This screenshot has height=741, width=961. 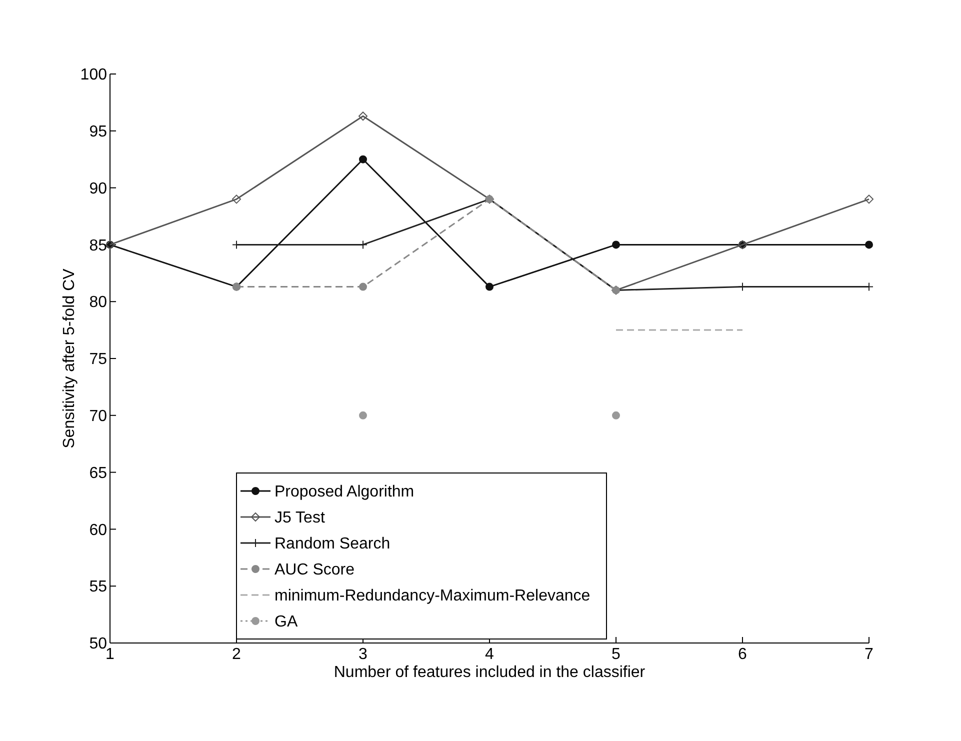 I want to click on legend-label: AUC Score, so click(x=314, y=570).